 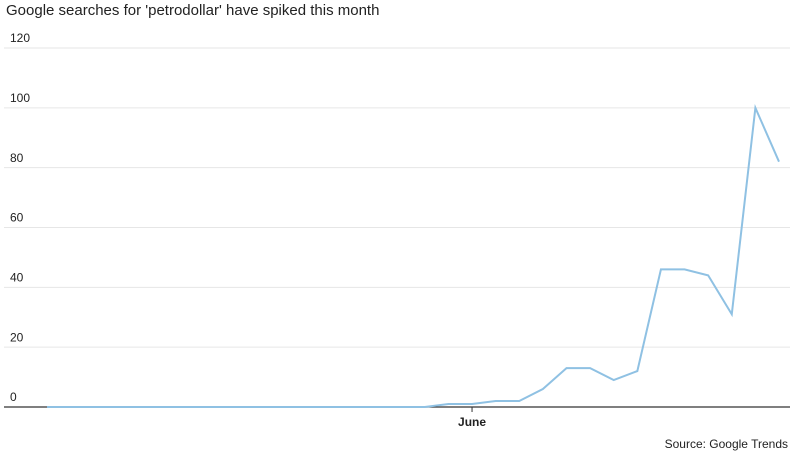 What do you see at coordinates (726, 444) in the screenshot?
I see `source-note: Source: Google Trends` at bounding box center [726, 444].